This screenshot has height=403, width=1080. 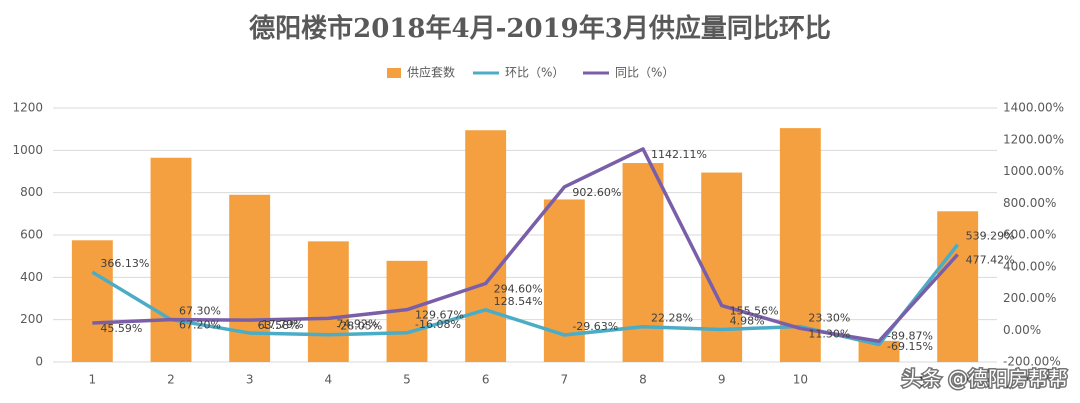 I want to click on x-tick-label: 4, so click(x=329, y=380).